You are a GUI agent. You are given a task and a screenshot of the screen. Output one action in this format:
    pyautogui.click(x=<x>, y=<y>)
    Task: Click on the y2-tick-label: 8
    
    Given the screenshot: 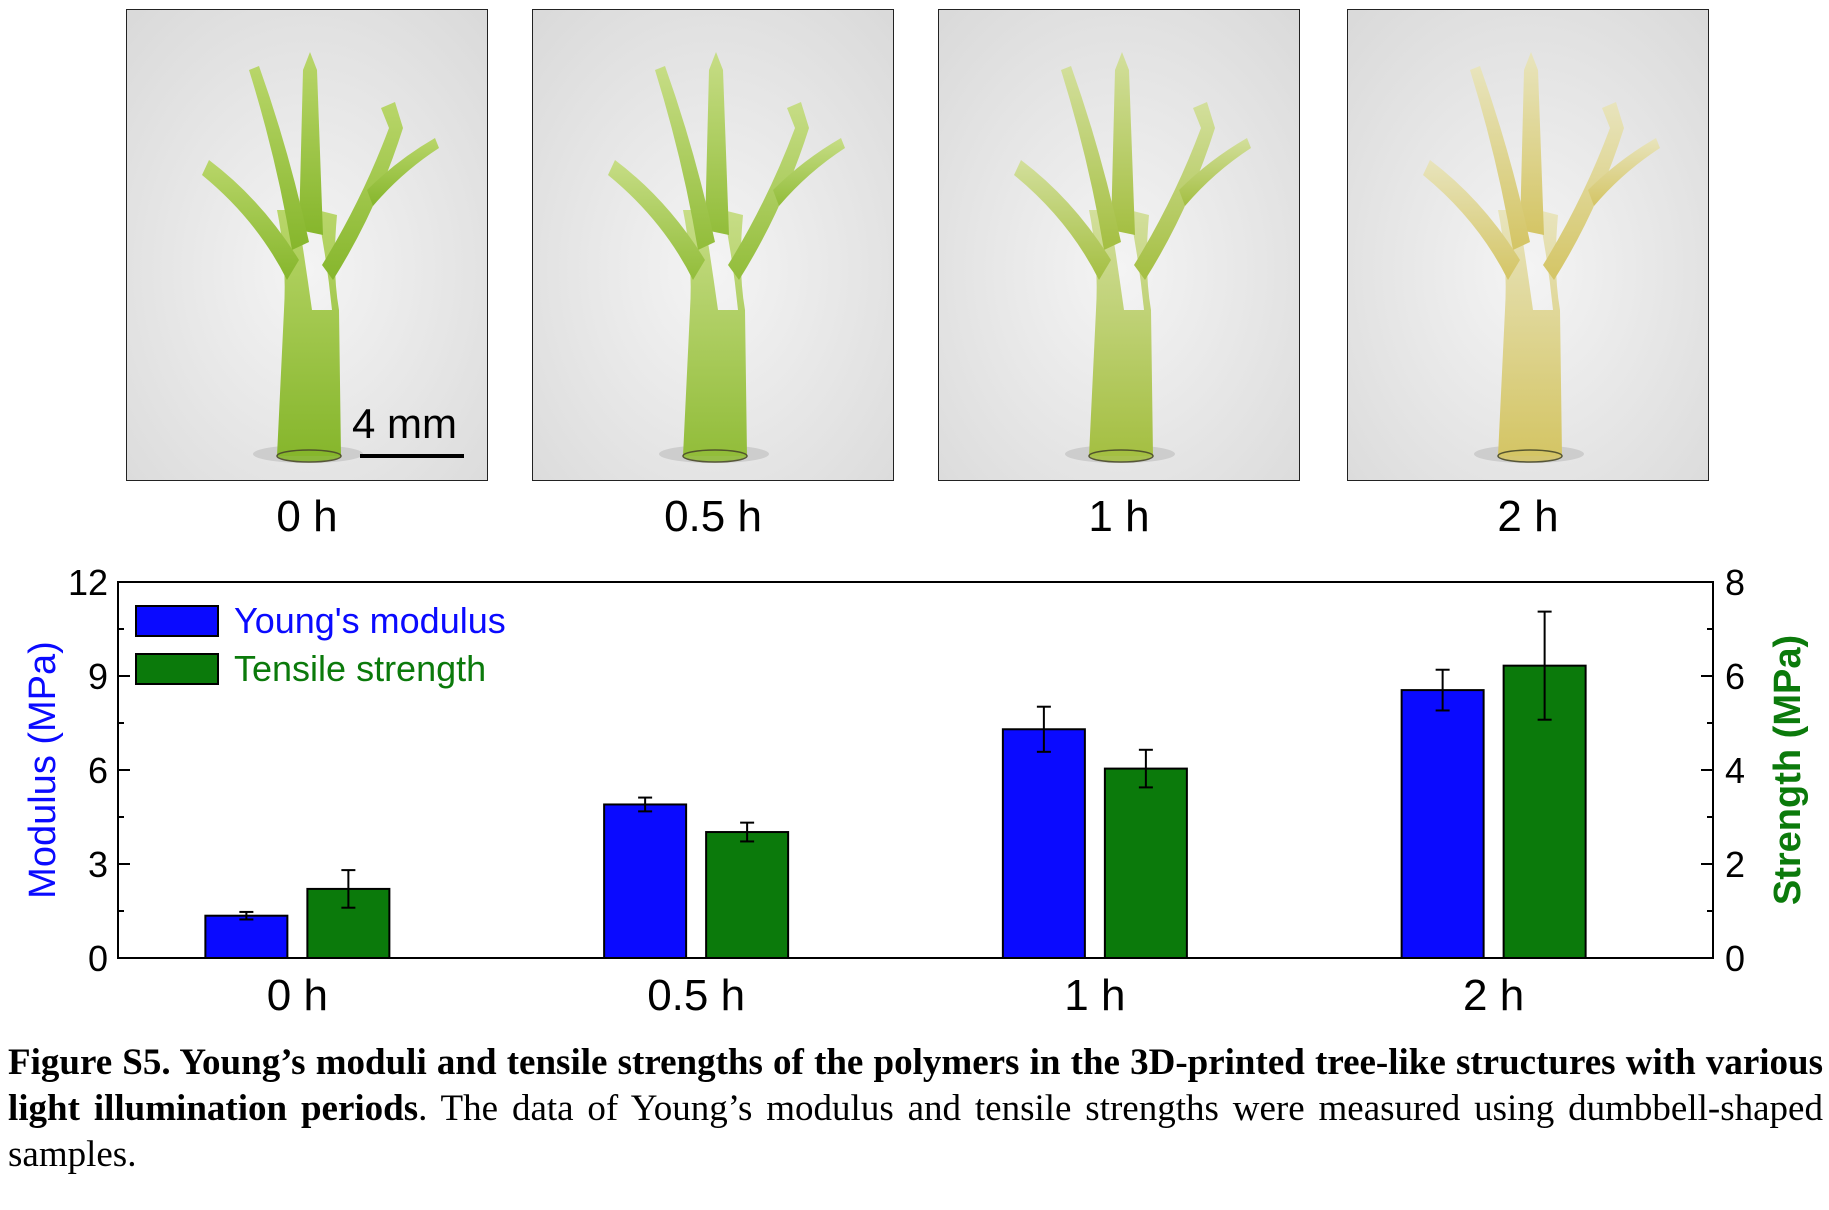 What is the action you would take?
    pyautogui.click(x=1735, y=582)
    